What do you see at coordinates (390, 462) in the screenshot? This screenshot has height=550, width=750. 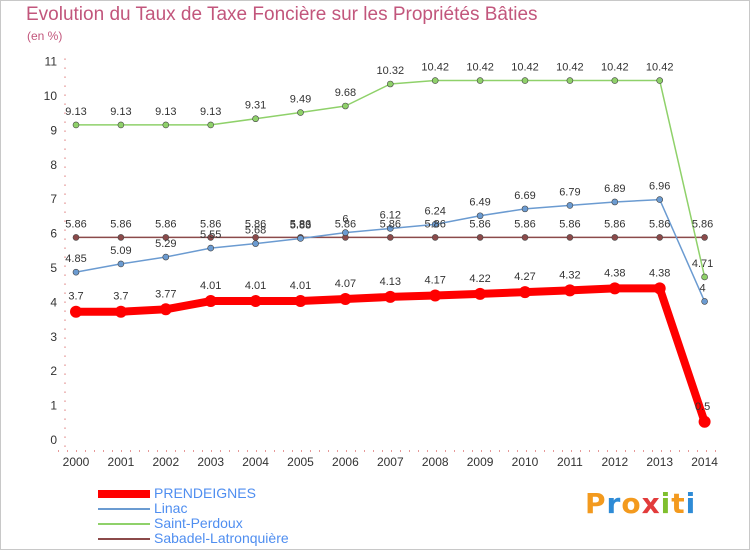 I see `x-tick-label: 2007` at bounding box center [390, 462].